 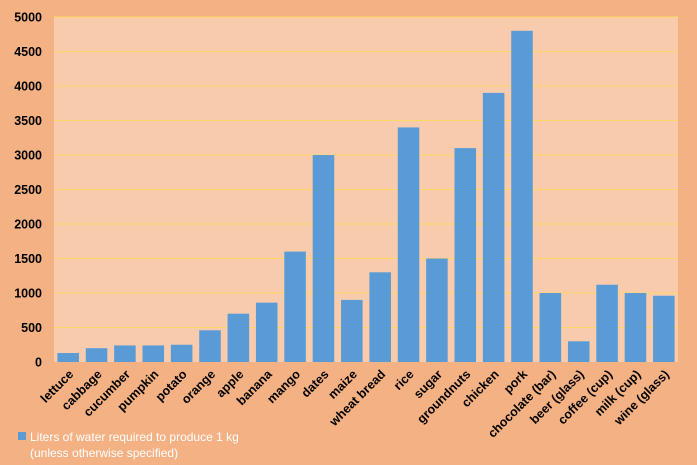 I want to click on legend-swatch, so click(x=22, y=436).